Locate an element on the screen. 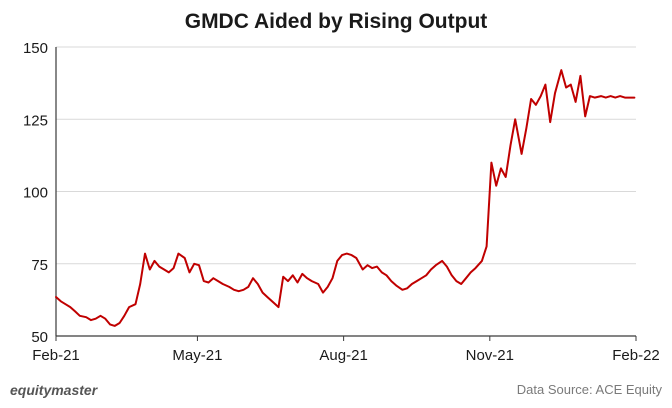  brand-logo: equitymaster is located at coordinates (54, 390).